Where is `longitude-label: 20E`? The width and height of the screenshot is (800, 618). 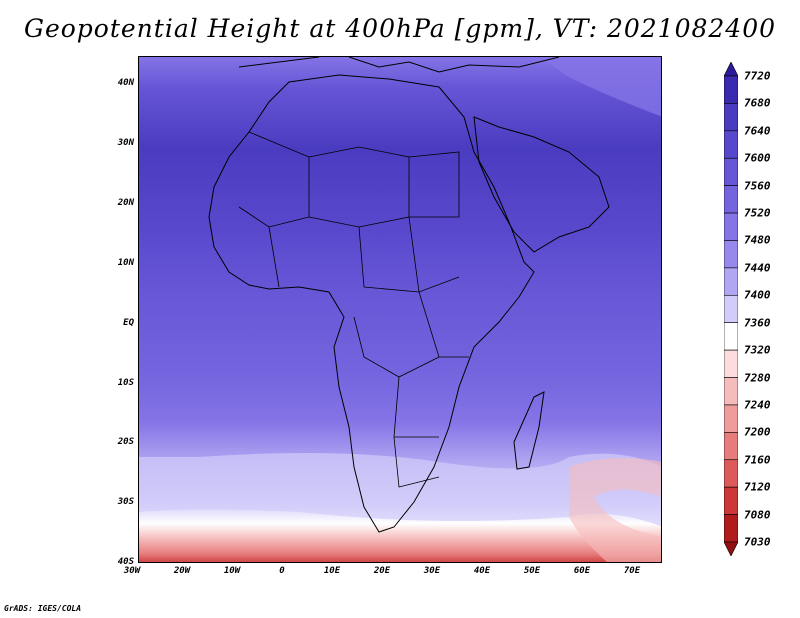
longitude-label: 20E is located at coordinates (382, 571).